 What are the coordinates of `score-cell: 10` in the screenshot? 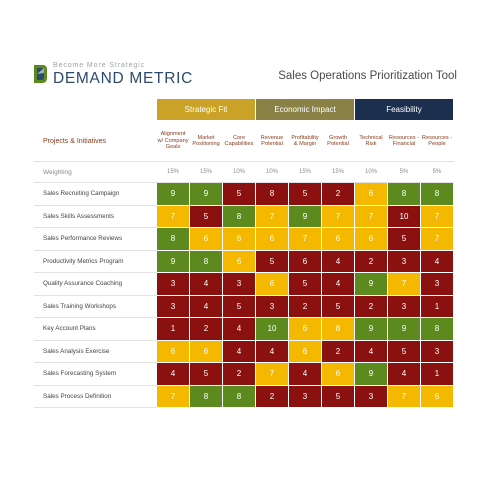 It's located at (404, 216).